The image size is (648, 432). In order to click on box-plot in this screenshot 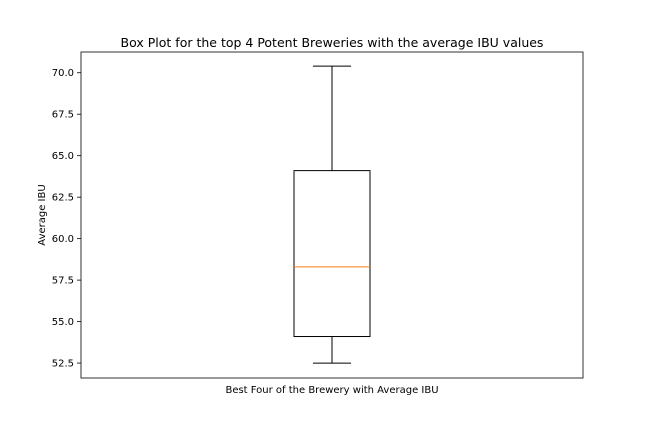, I will do `click(332, 214)`.